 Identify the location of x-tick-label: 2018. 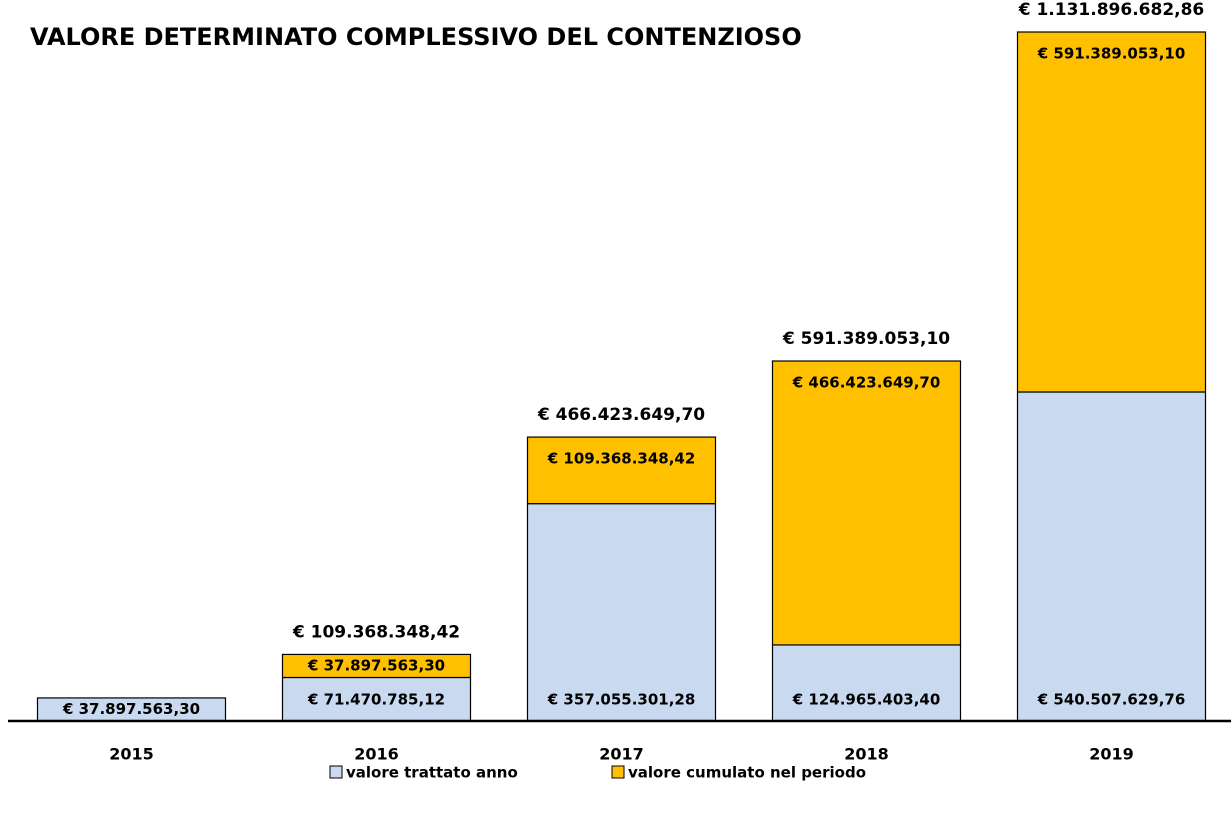
(866, 754).